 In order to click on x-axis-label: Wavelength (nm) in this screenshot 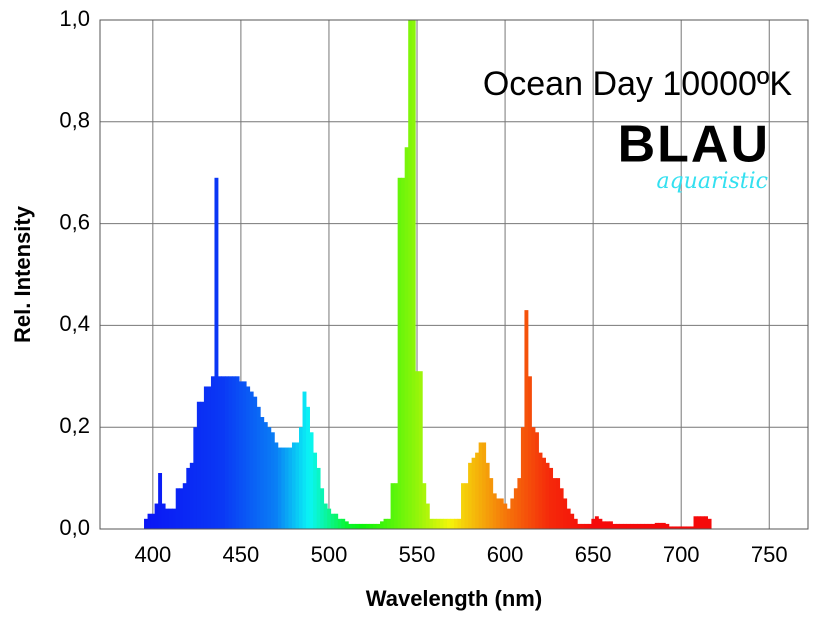, I will do `click(454, 598)`.